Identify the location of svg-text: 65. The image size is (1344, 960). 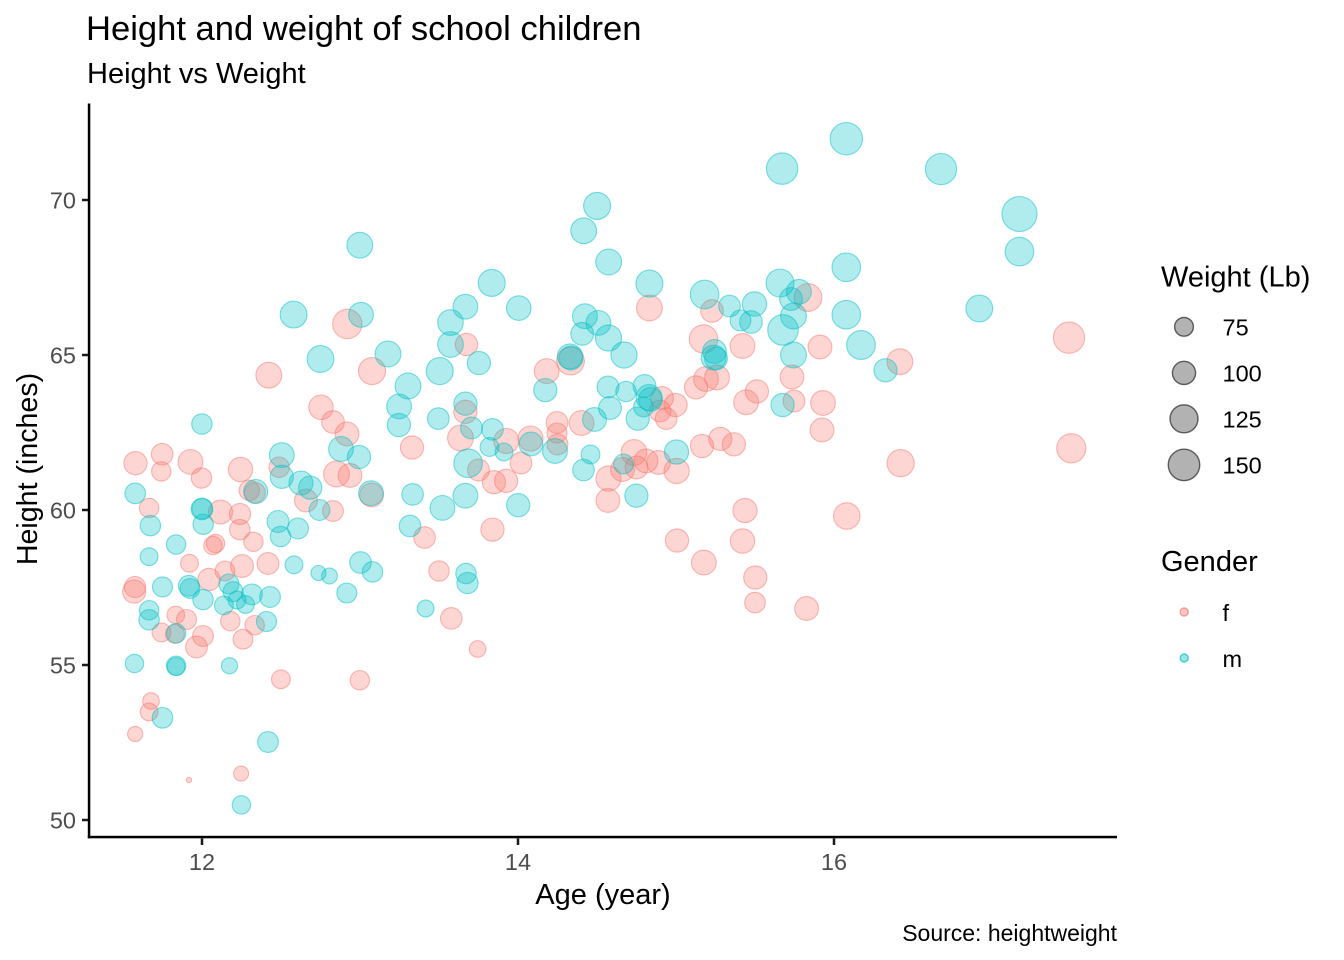
(63, 356).